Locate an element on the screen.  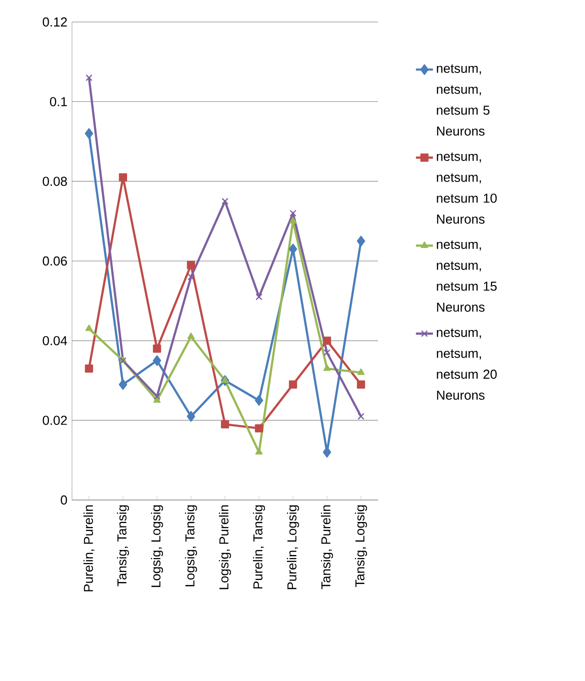
x-tick-label: Logsig, Purelin is located at coordinates (225, 547).